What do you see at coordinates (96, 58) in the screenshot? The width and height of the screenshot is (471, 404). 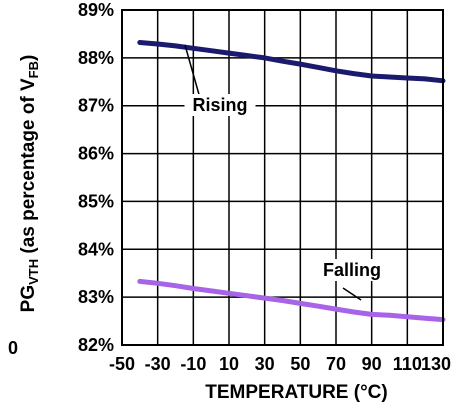 I see `y-tick-label: 88%` at bounding box center [96, 58].